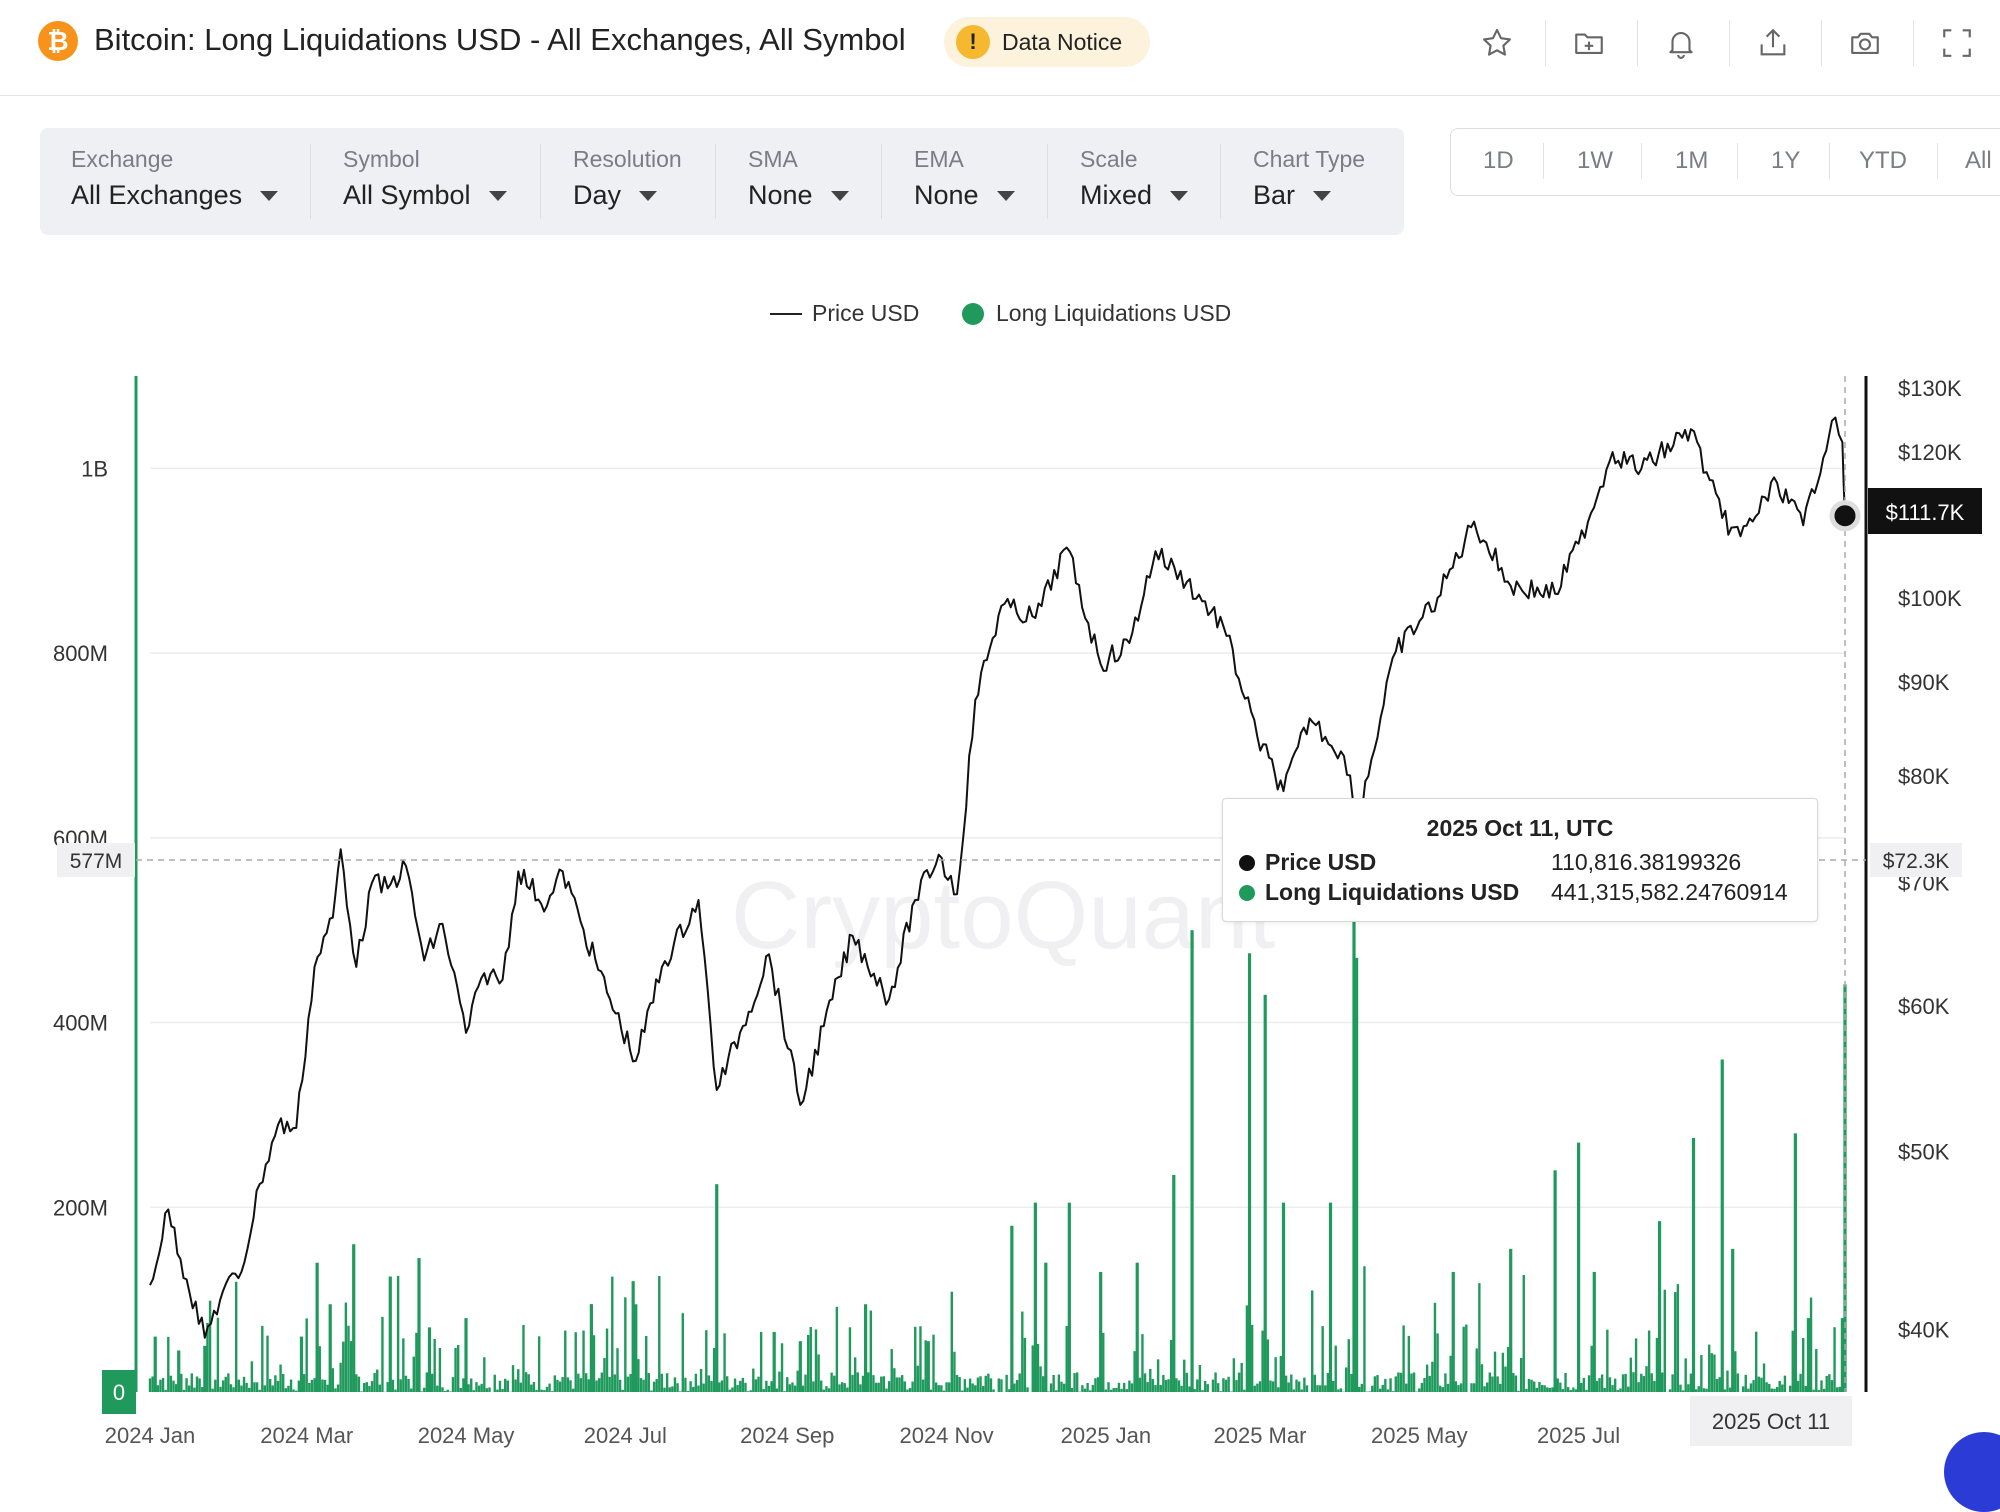 The height and width of the screenshot is (1512, 2000). I want to click on x-tick-label: 2024 Mar, so click(306, 1435).